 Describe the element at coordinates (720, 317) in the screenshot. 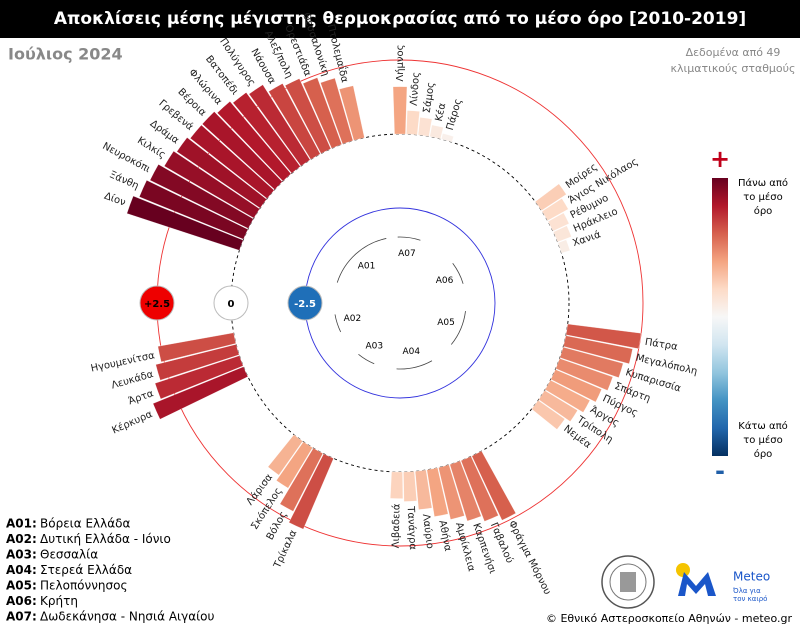

I see `colorbar` at that location.